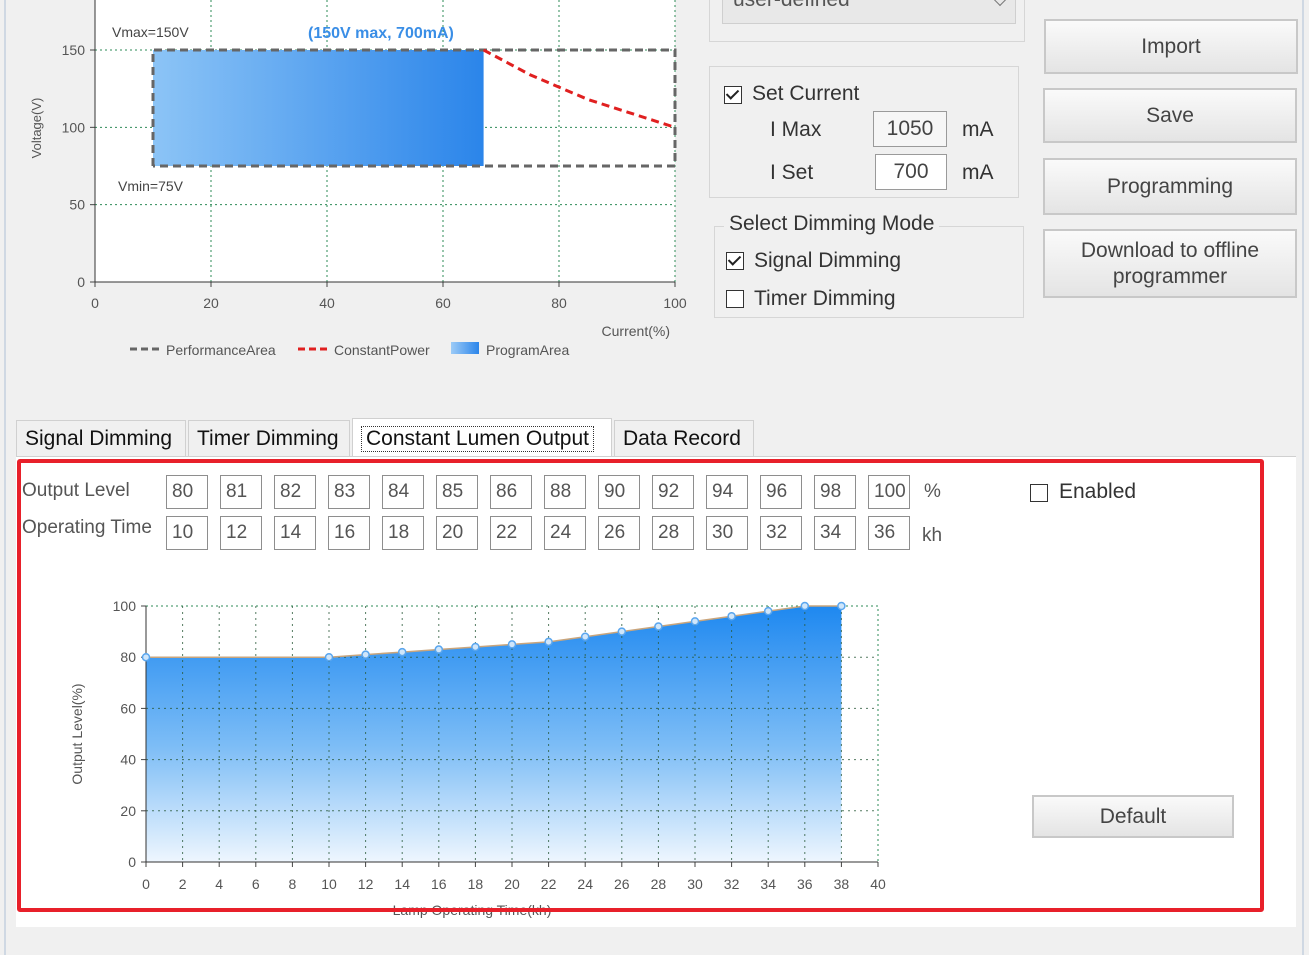 The width and height of the screenshot is (1309, 955). Describe the element at coordinates (74, 50) in the screenshot. I see `y-tick-label: 150` at that location.